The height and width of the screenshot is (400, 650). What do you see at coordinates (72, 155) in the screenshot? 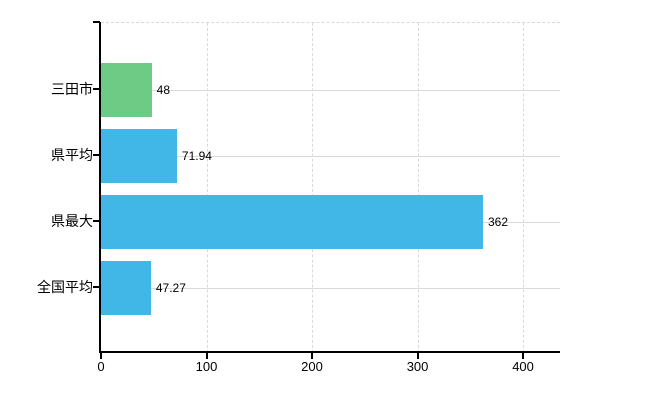
I see `y-axis-label: 県平均` at bounding box center [72, 155].